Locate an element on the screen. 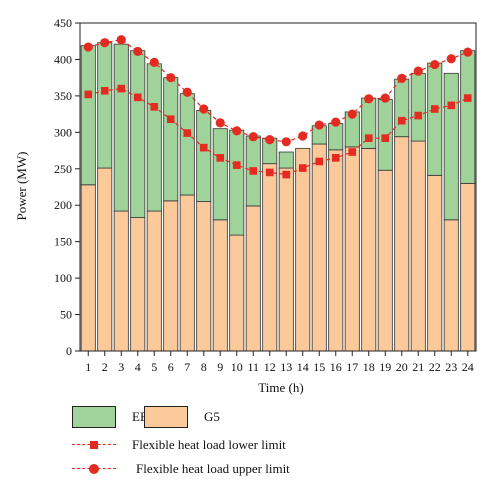  legend-item-eb: EB is located at coordinates (110, 417).